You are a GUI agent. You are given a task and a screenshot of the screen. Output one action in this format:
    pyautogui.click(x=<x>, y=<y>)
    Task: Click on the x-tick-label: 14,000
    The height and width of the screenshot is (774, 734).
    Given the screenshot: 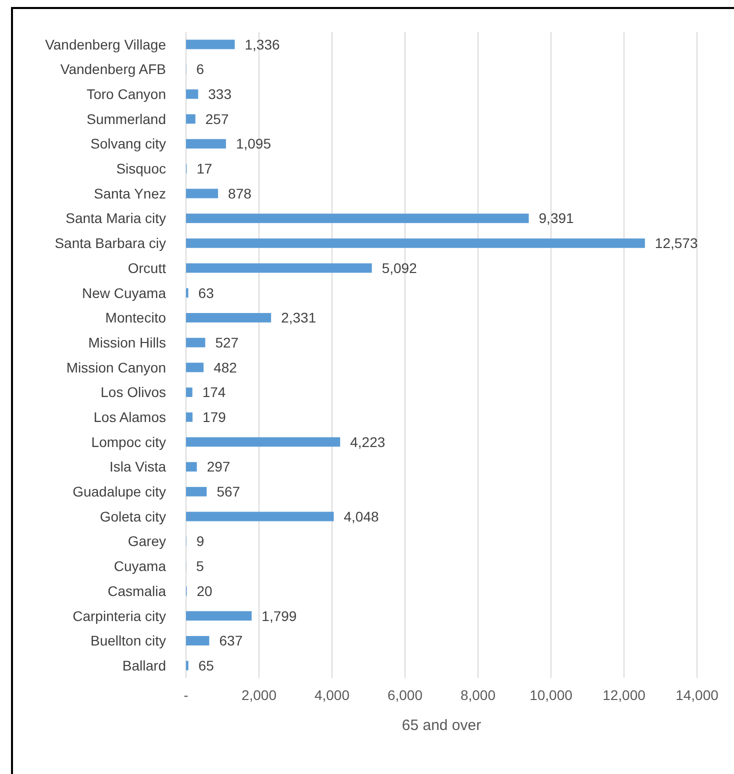 What is the action you would take?
    pyautogui.click(x=697, y=695)
    